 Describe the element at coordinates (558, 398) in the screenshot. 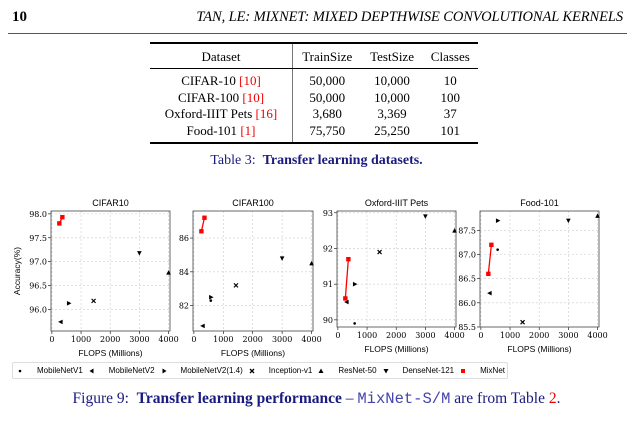

I see `figure-caption-end: .` at that location.